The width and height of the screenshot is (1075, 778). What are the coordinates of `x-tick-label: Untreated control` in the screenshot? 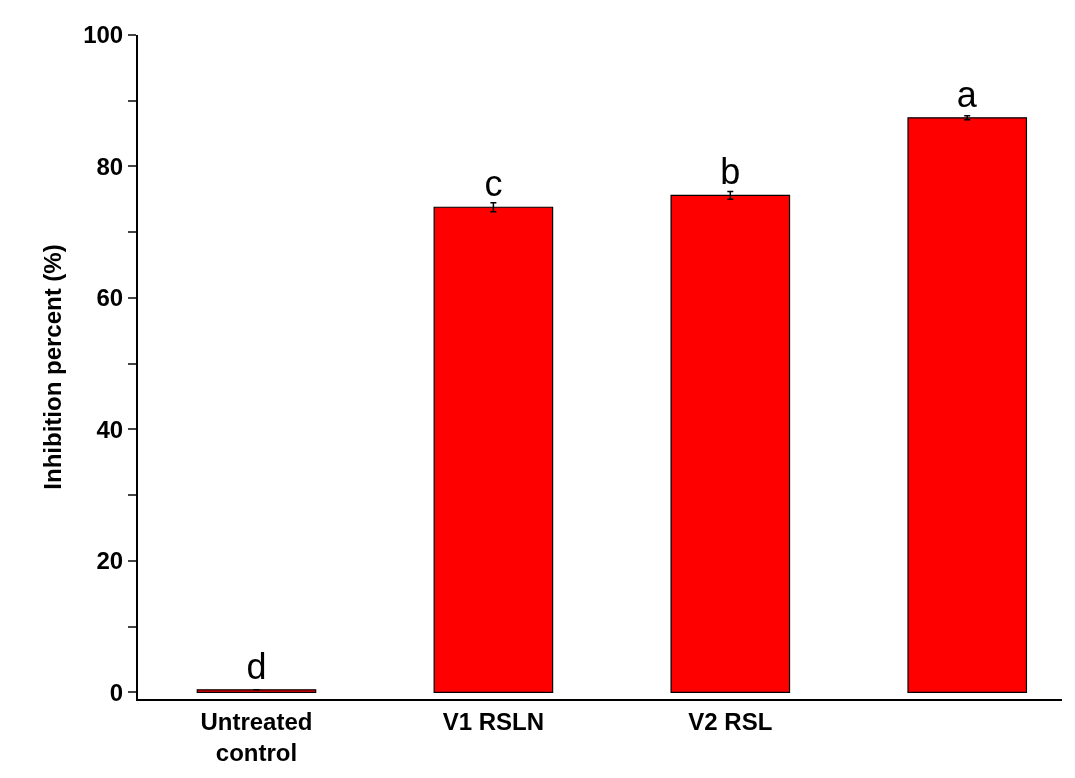 It's located at (256, 736).